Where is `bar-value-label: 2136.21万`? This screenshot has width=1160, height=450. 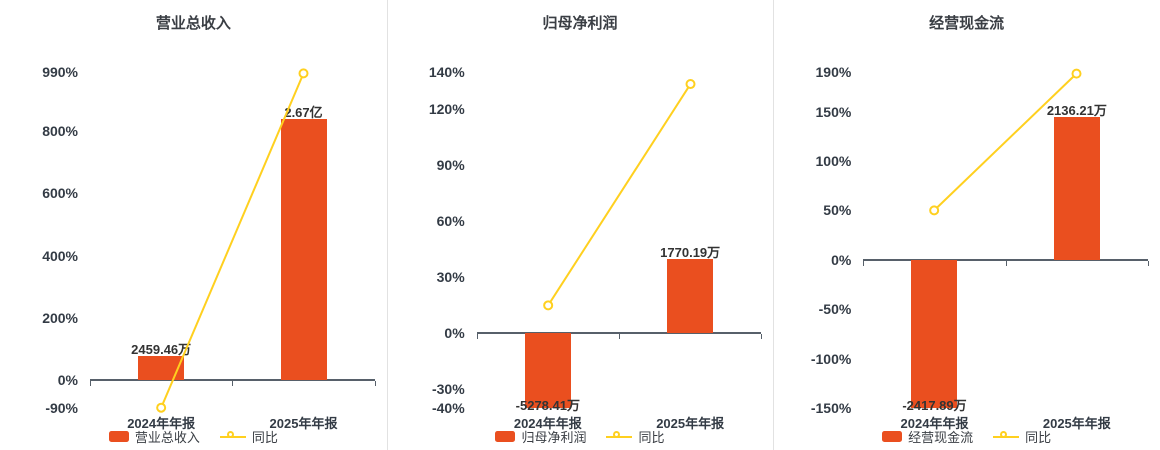 bar-value-label: 2136.21万 is located at coordinates (1076, 110).